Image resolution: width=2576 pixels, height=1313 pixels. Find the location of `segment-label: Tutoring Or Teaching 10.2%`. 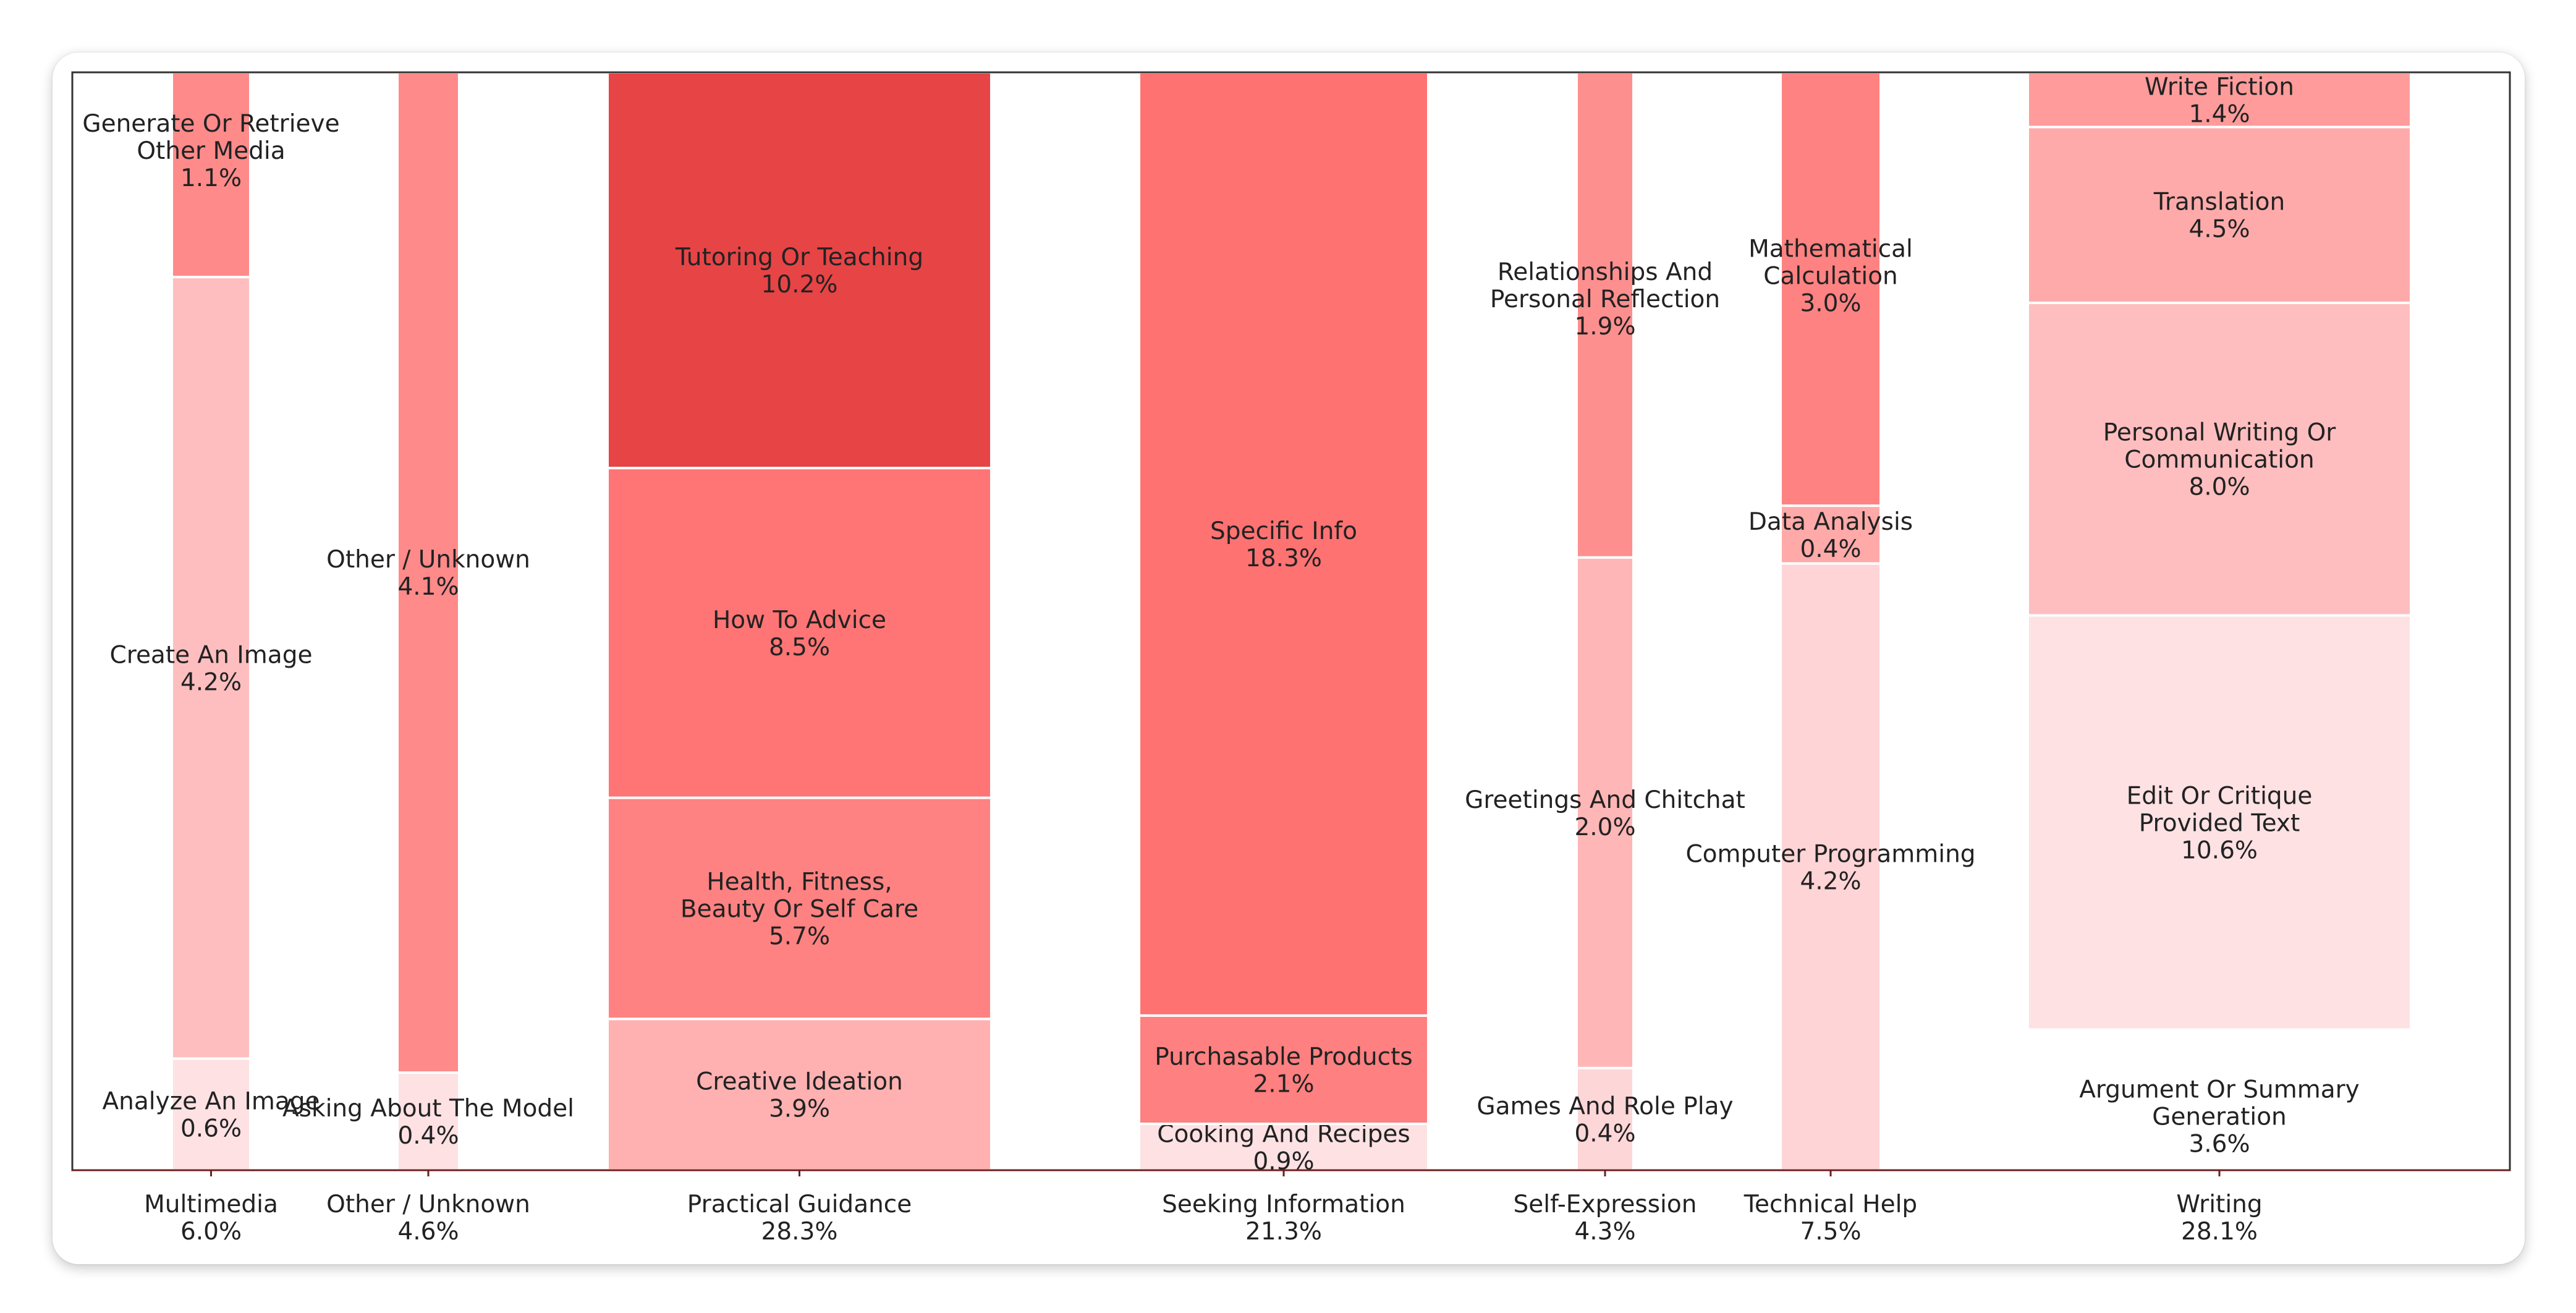

segment-label: Tutoring Or Teaching 10.2% is located at coordinates (799, 271).